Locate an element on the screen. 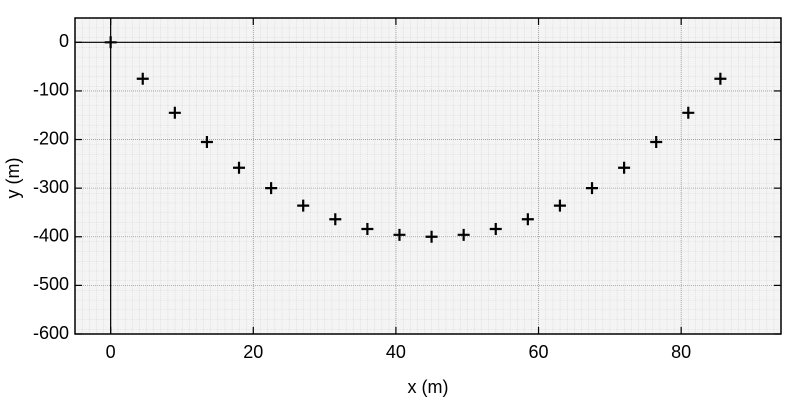 The height and width of the screenshot is (400, 800). x-tick-label: 80 is located at coordinates (681, 352).